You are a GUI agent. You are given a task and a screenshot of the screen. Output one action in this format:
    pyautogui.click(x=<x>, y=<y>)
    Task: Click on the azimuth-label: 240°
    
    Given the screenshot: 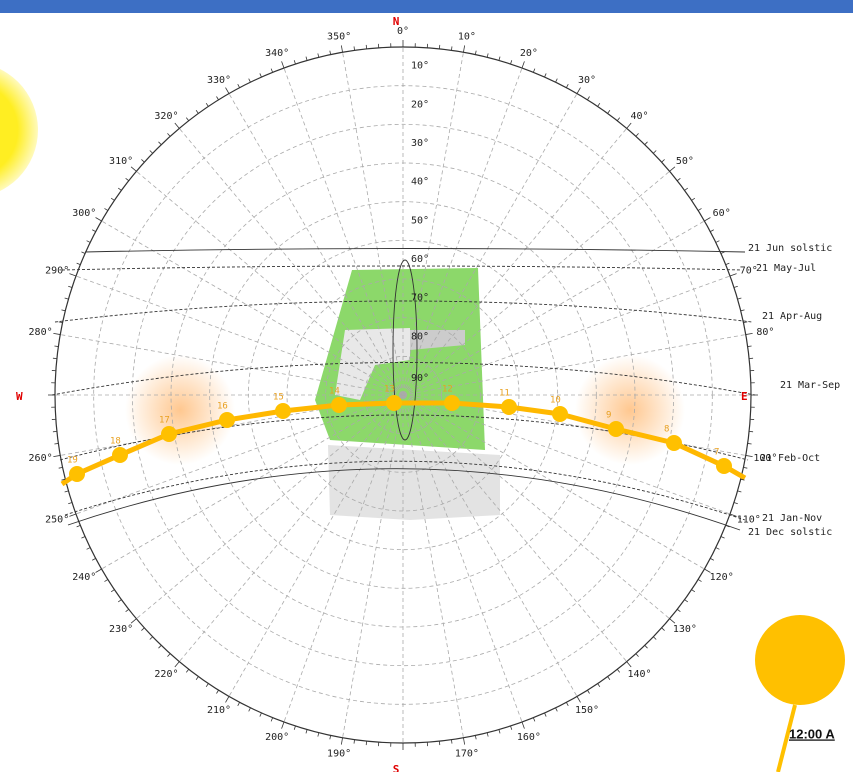 What is the action you would take?
    pyautogui.click(x=84, y=577)
    